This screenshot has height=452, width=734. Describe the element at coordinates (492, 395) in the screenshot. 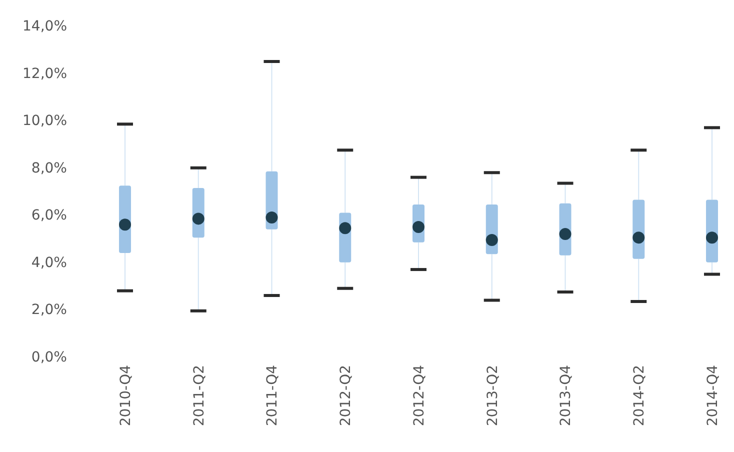

I see `x-tick-label: 2013-Q2` at that location.